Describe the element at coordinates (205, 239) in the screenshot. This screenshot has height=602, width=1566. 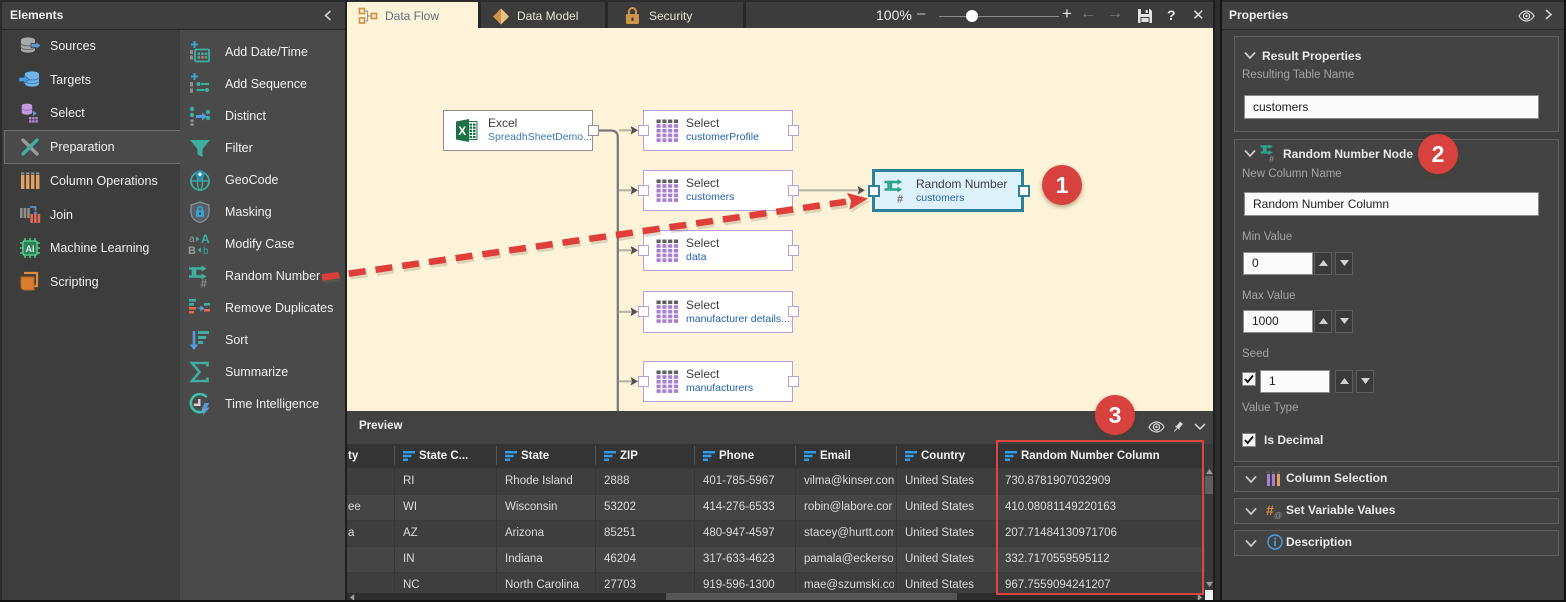
I see `svg-text: A` at that location.